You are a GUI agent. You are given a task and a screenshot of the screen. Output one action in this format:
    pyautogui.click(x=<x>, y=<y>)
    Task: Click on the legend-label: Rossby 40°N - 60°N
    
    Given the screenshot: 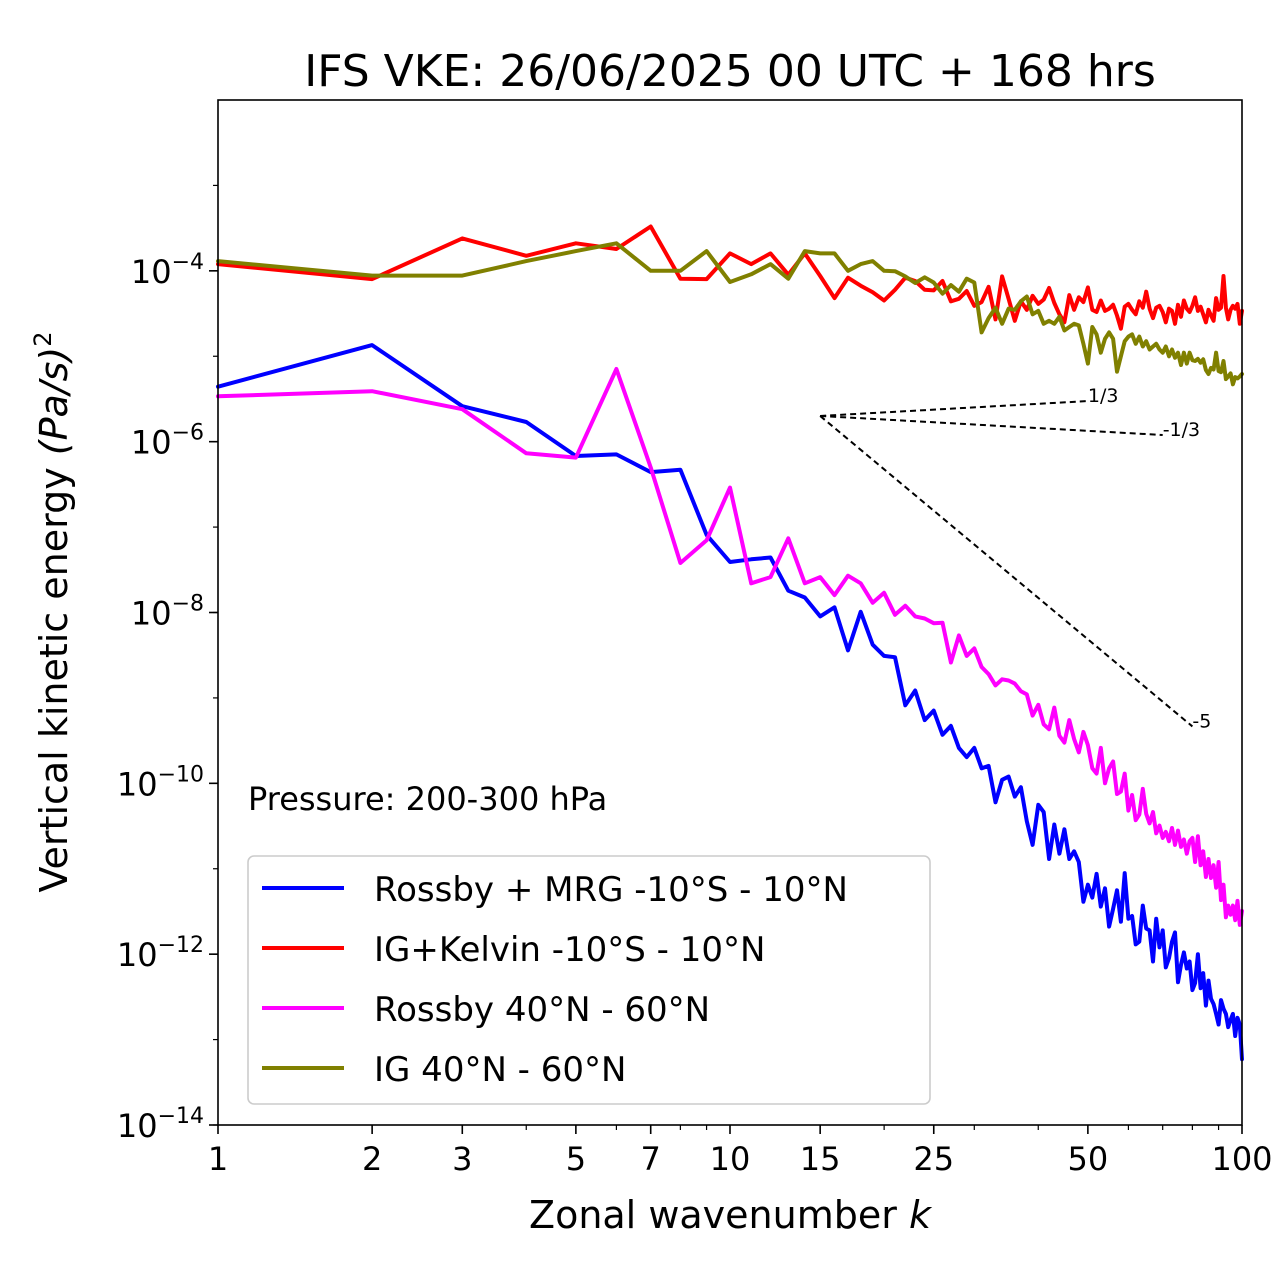 What is the action you would take?
    pyautogui.click(x=542, y=1010)
    